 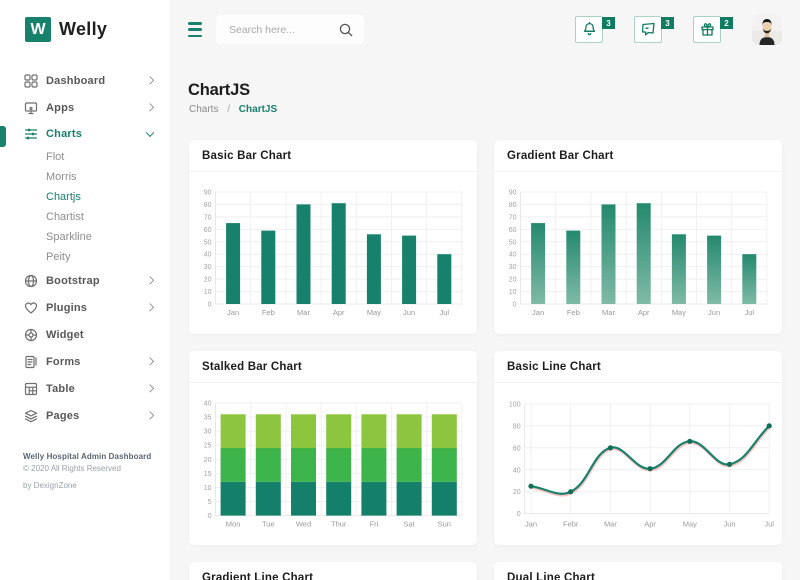 What do you see at coordinates (303, 524) in the screenshot?
I see `svg-text: Wed` at bounding box center [303, 524].